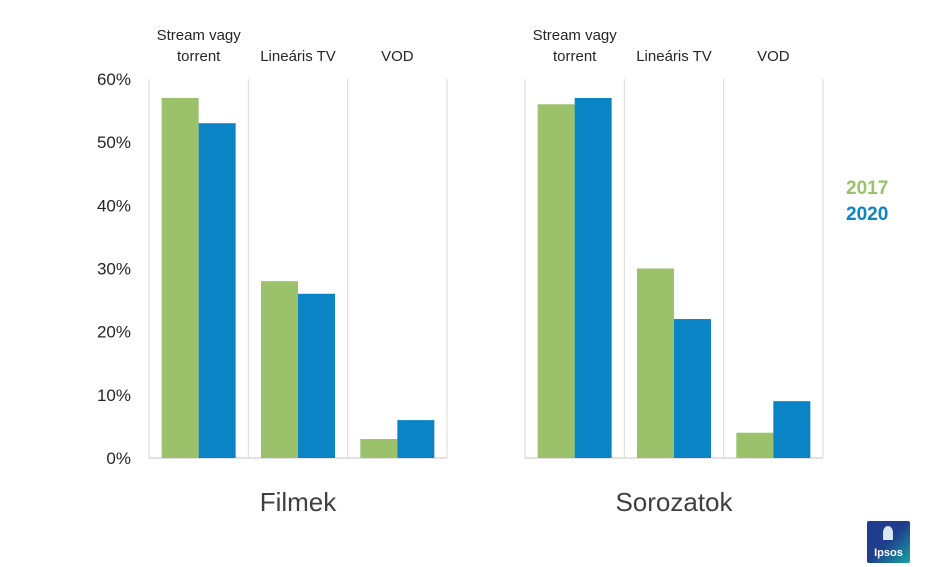 The height and width of the screenshot is (567, 926). Describe the element at coordinates (118, 458) in the screenshot. I see `y-tick-label: 0%` at that location.